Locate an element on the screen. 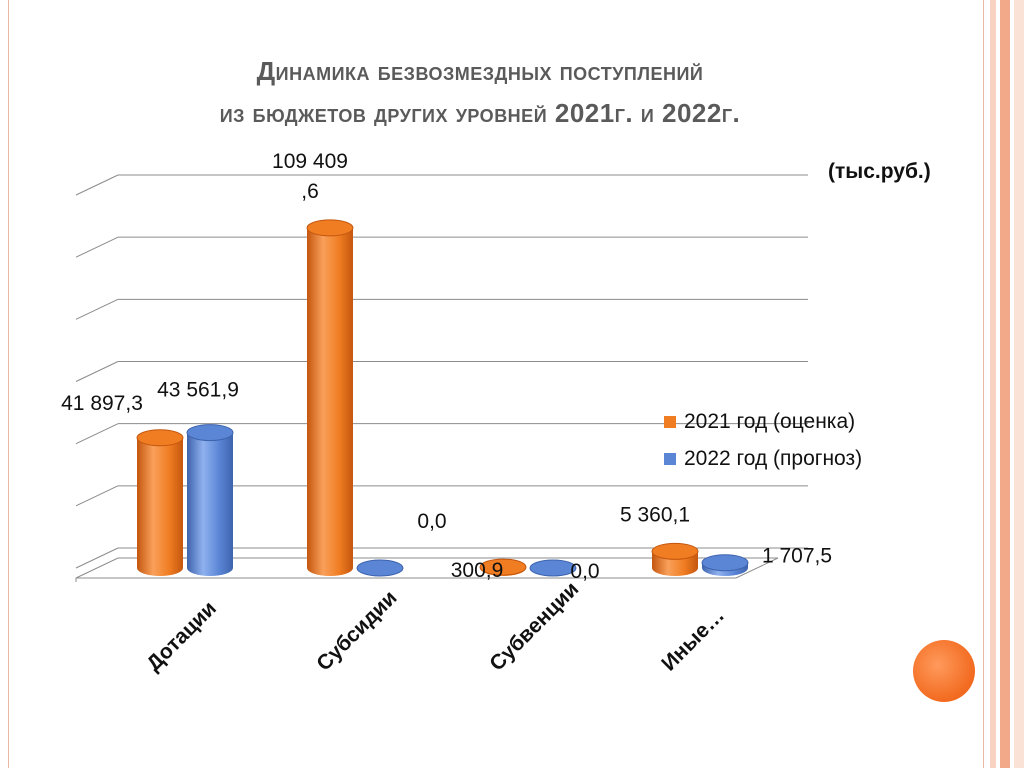 The width and height of the screenshot is (1024, 768). data-label: 5 360,1 is located at coordinates (655, 514).